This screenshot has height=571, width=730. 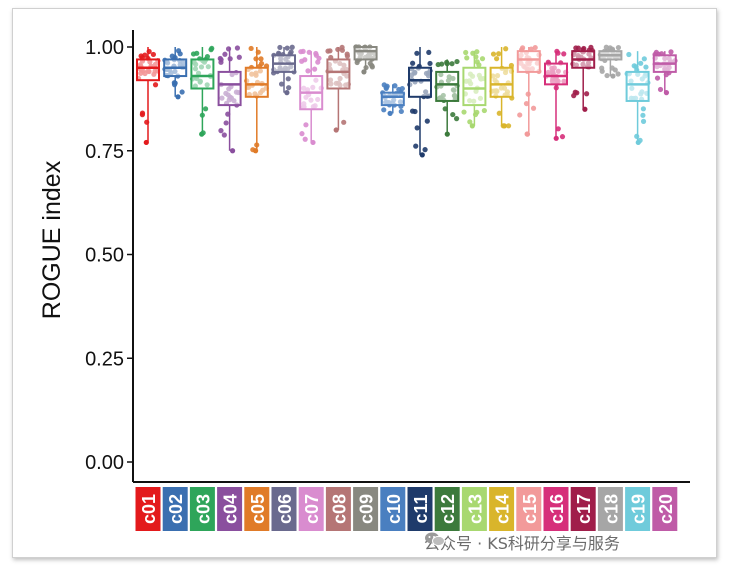 What do you see at coordinates (104, 152) in the screenshot?
I see `y-tick-label-3: 0.75` at bounding box center [104, 152].